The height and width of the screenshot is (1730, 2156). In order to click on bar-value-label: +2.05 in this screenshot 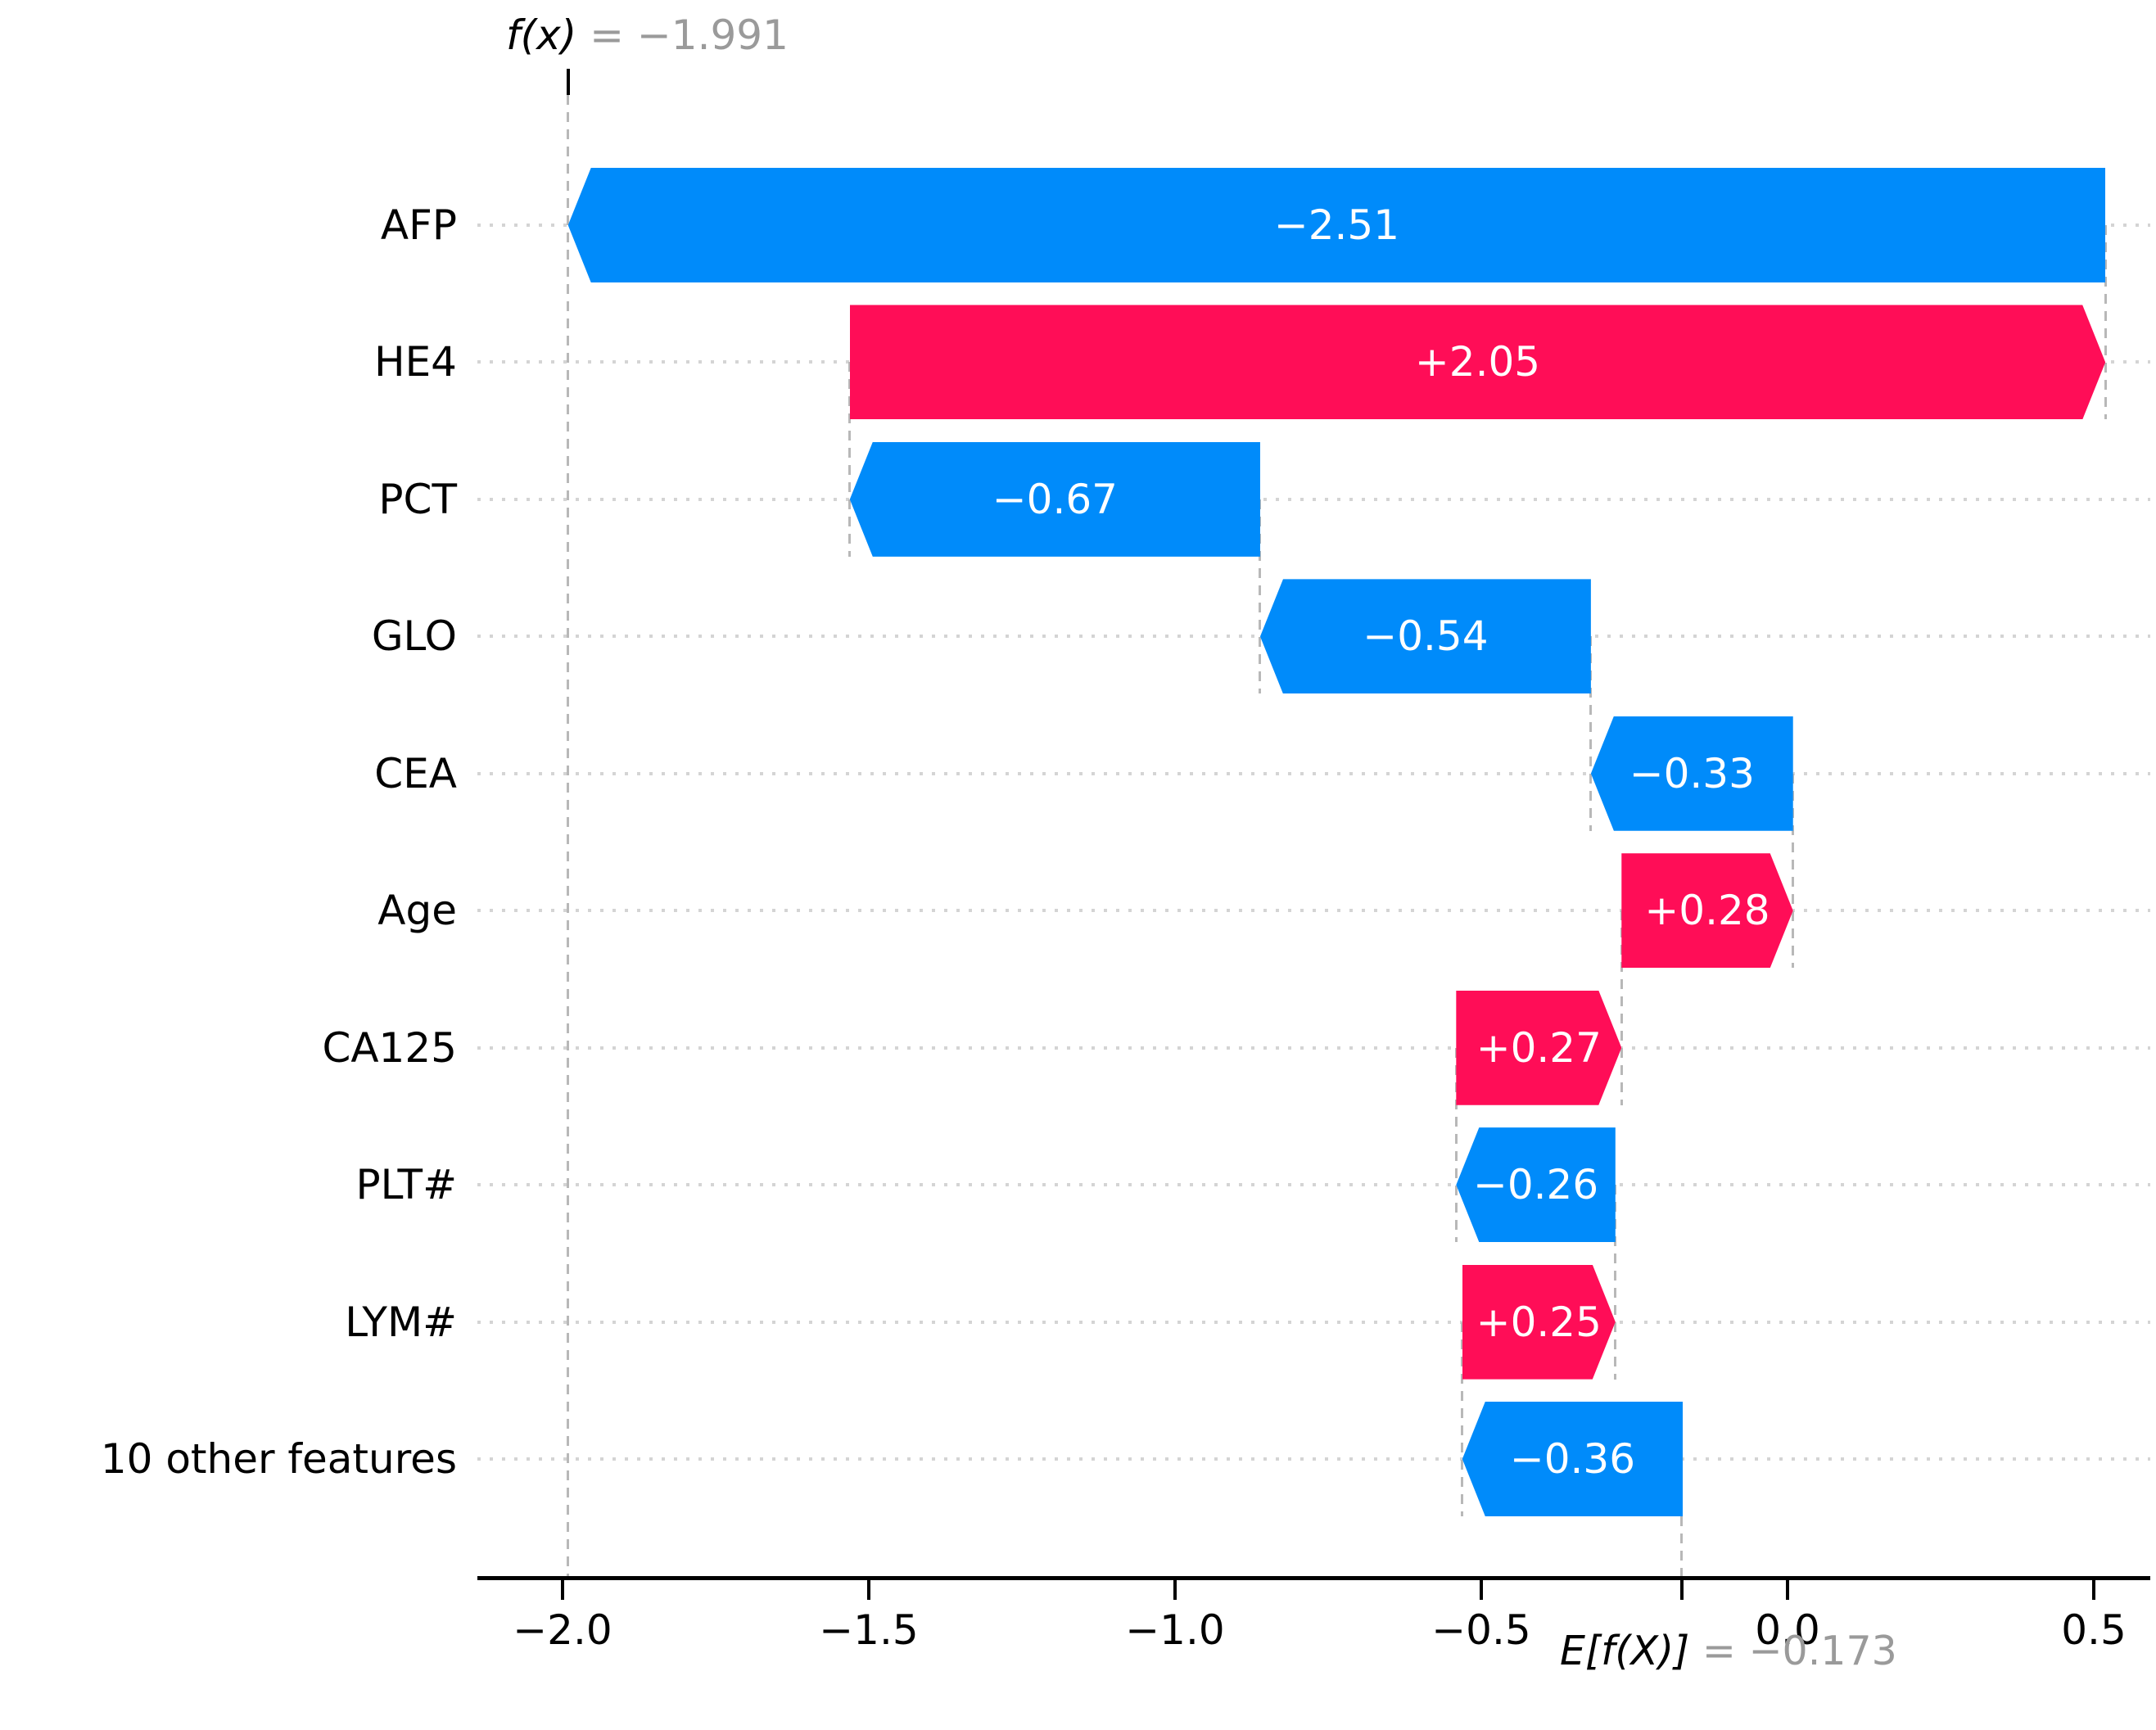, I will do `click(1477, 362)`.